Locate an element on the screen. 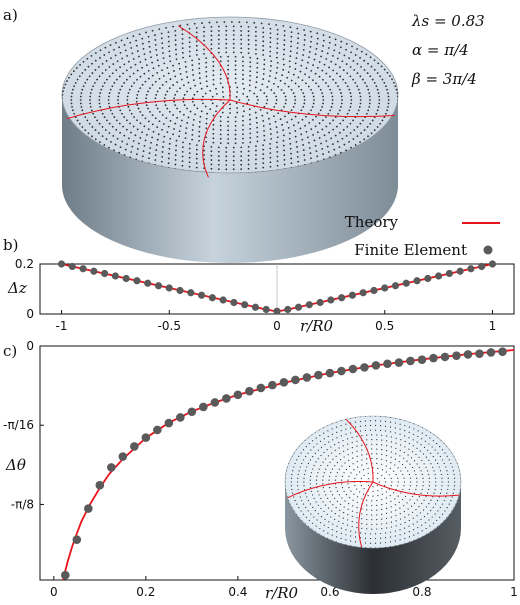 The height and width of the screenshot is (605, 520). inset-disc-illustration is located at coordinates (373, 504).